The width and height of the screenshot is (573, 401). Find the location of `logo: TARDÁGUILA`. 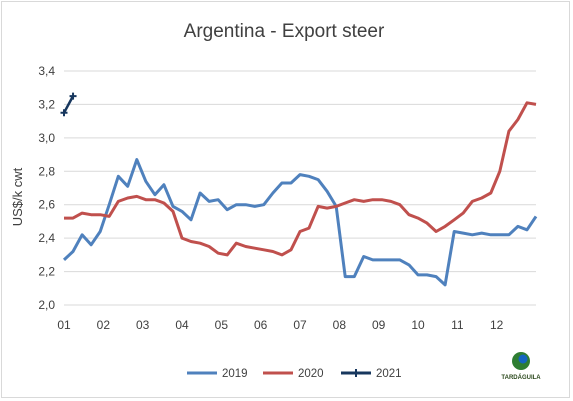

logo: TARDÁGUILA is located at coordinates (521, 366).